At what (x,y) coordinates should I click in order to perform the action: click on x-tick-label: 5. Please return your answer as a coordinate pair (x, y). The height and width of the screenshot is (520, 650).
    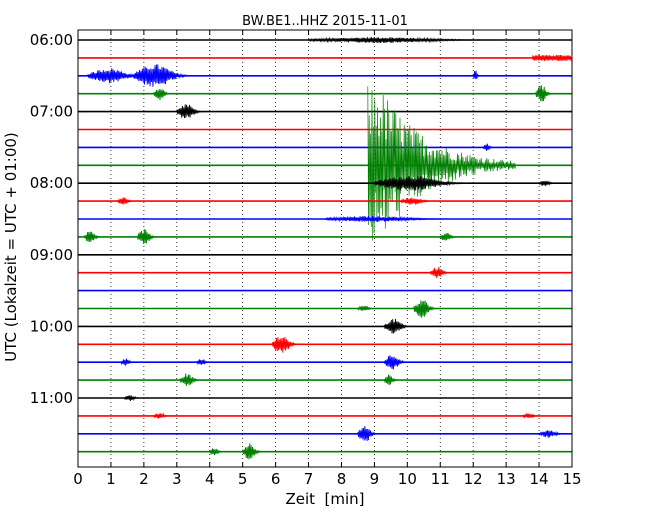
    Looking at the image, I should click on (243, 479).